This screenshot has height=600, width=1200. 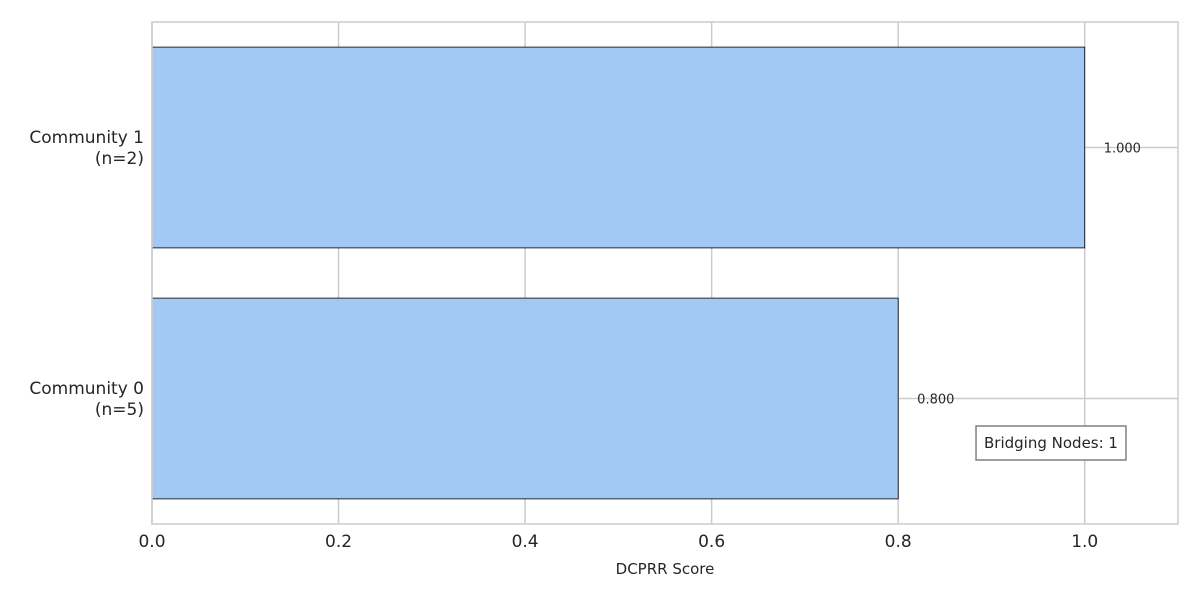 What do you see at coordinates (898, 542) in the screenshot?
I see `x-tick-label: 0.8` at bounding box center [898, 542].